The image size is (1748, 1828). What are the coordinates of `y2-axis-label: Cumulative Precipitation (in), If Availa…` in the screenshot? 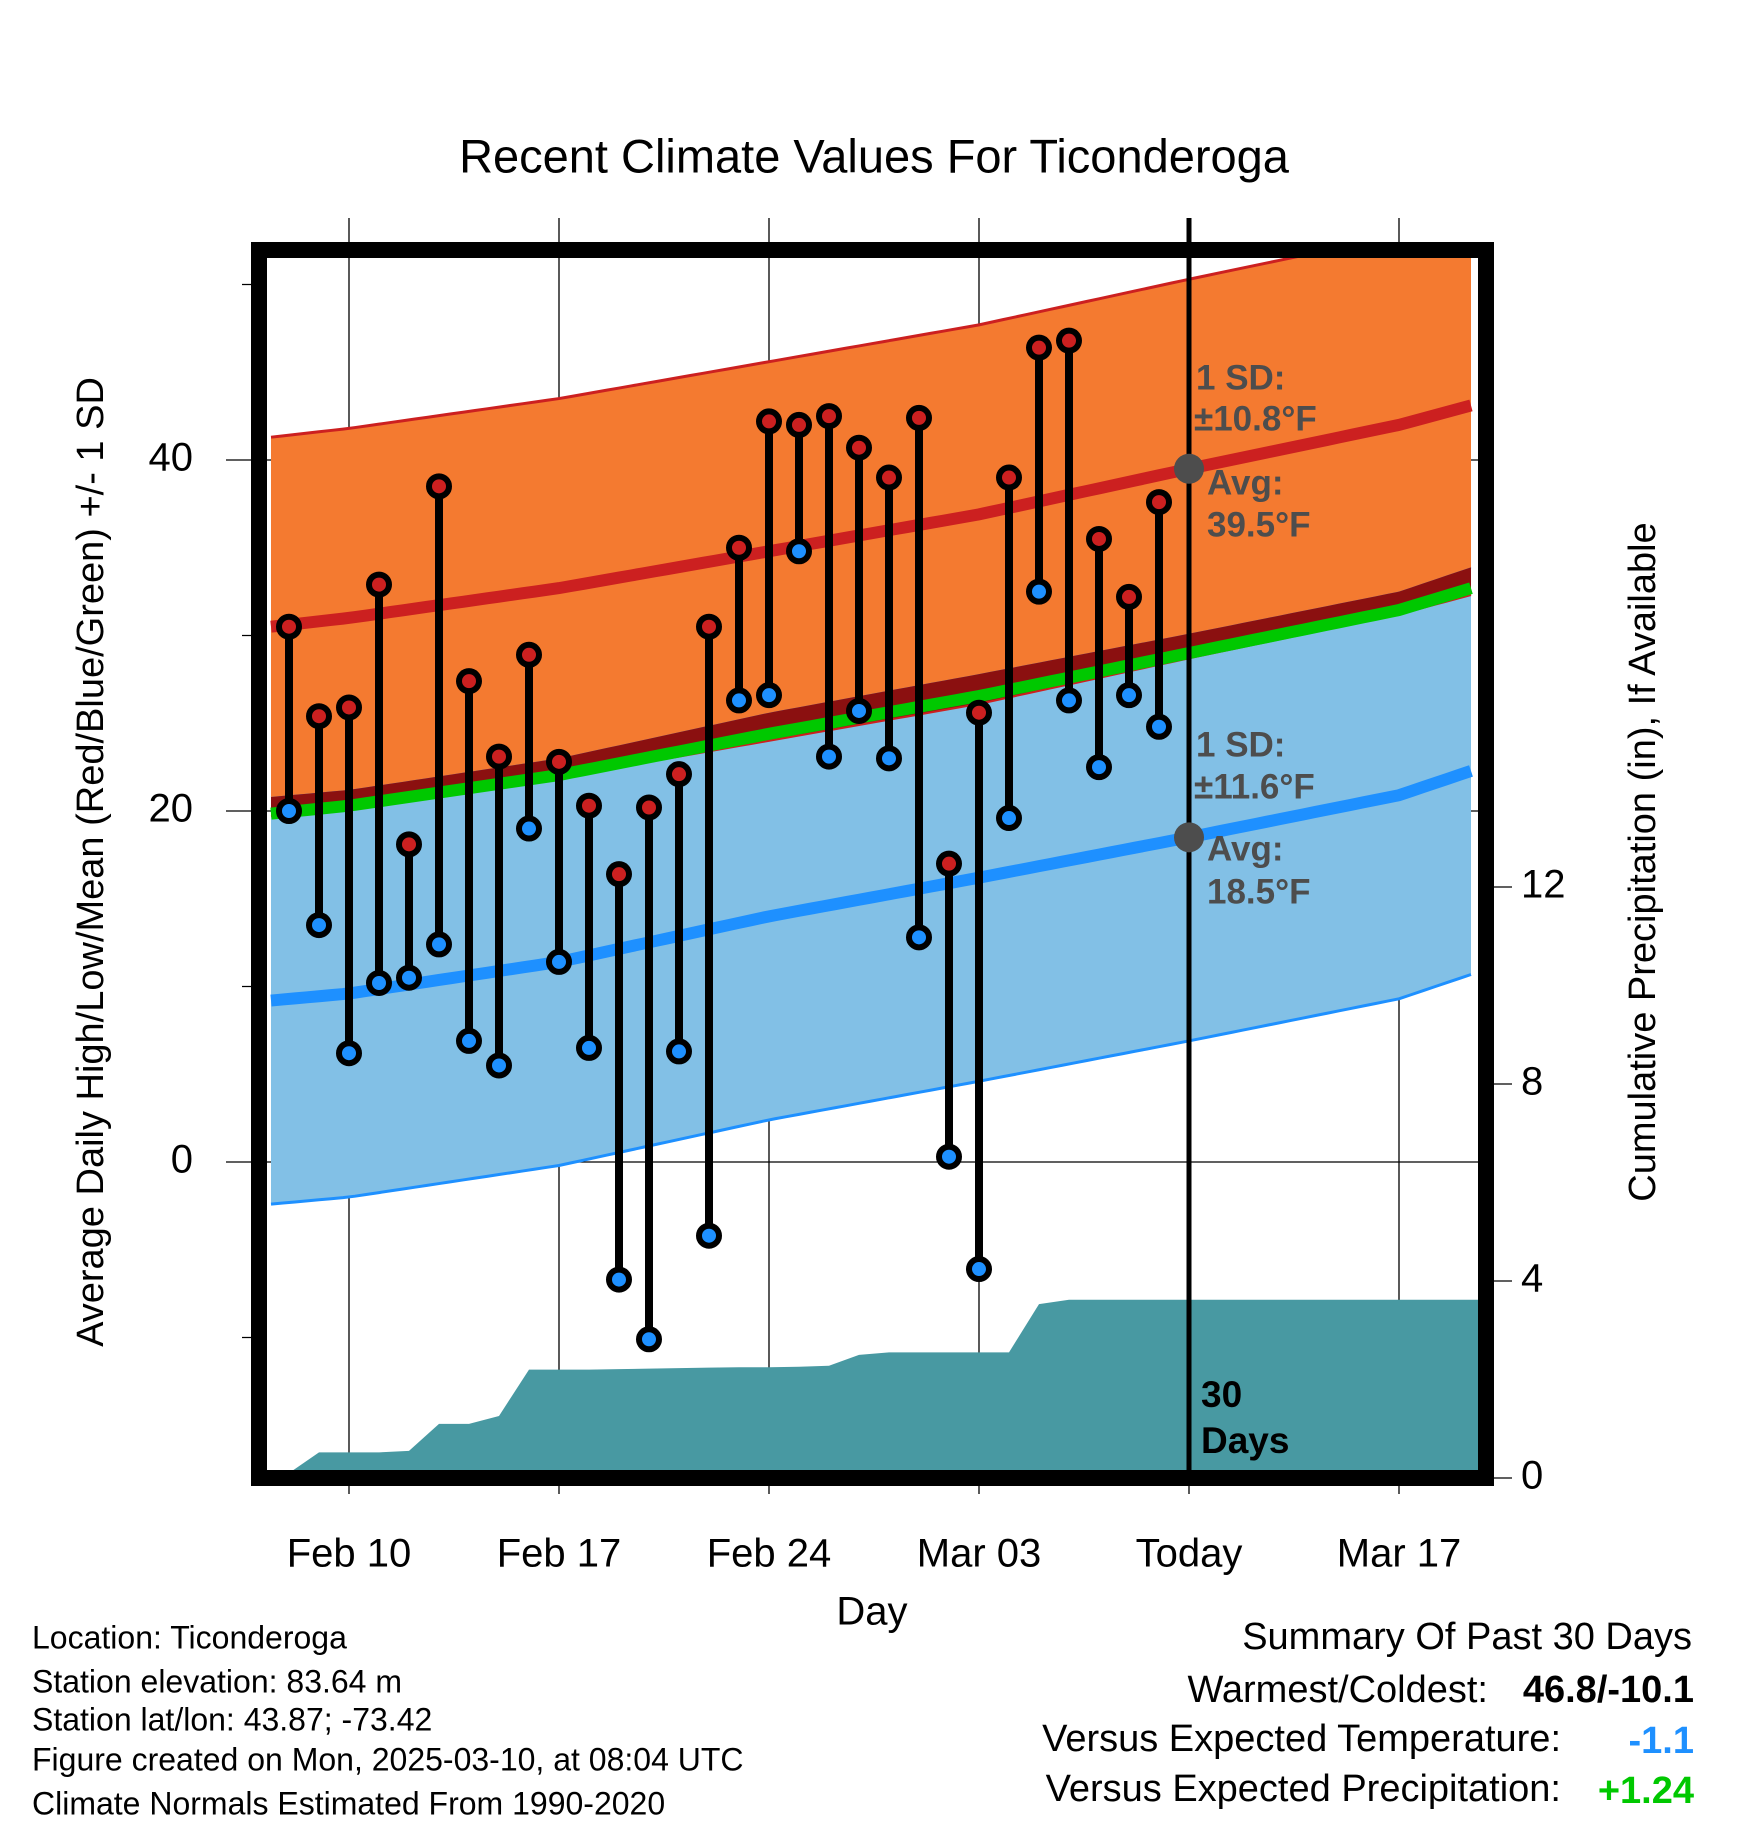 It's located at (1643, 861).